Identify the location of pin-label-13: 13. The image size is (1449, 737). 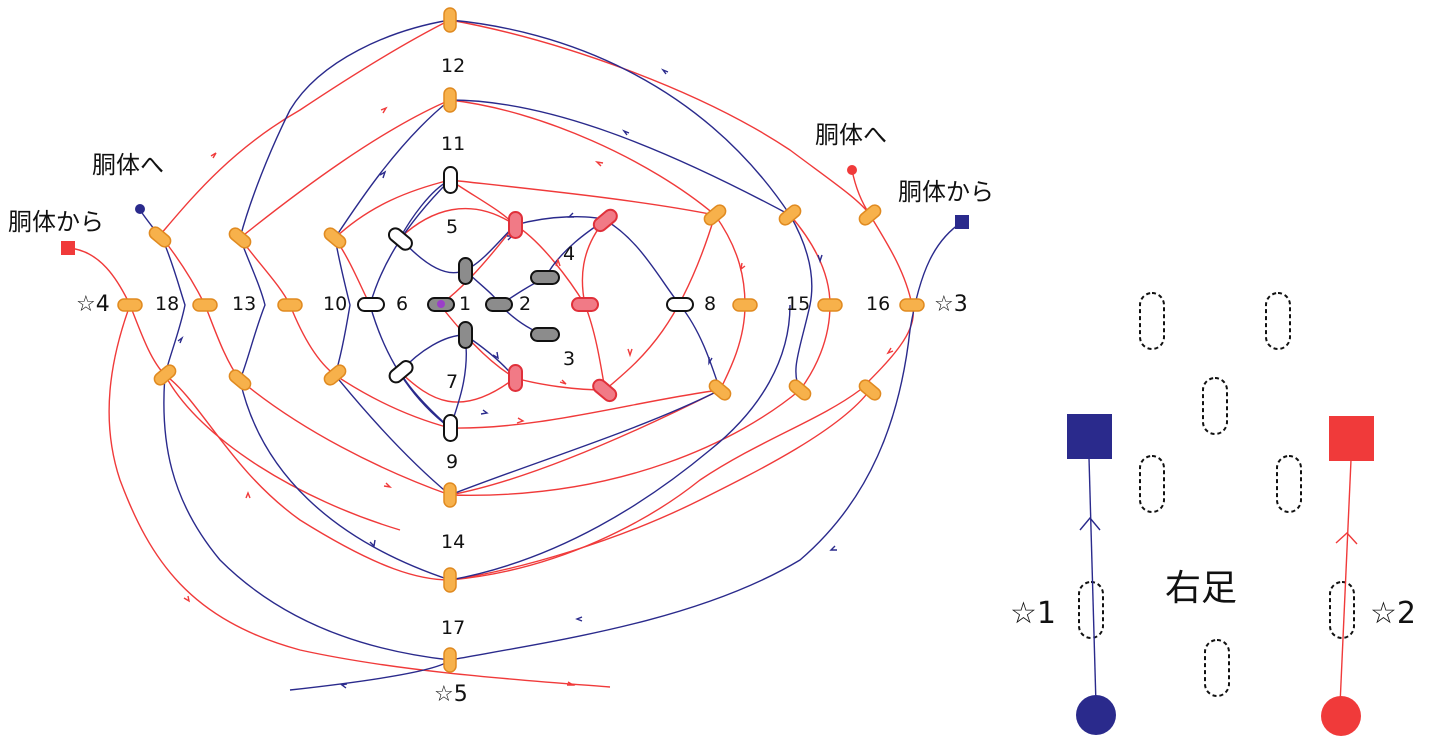
(244, 304).